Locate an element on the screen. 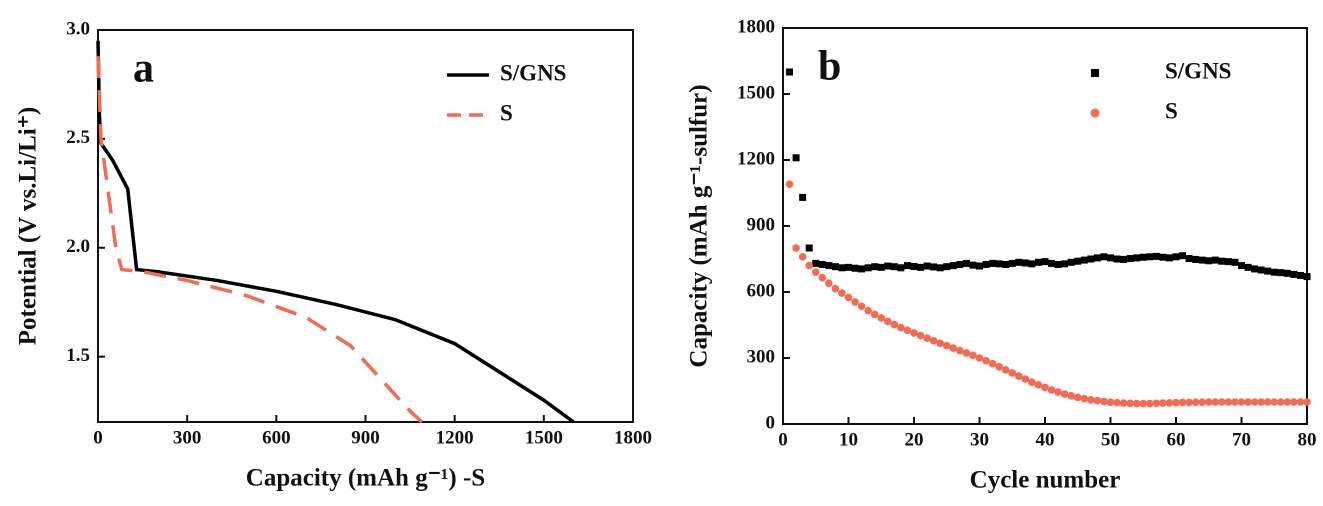 The height and width of the screenshot is (506, 1323). x-tick-label: 30 is located at coordinates (979, 439).